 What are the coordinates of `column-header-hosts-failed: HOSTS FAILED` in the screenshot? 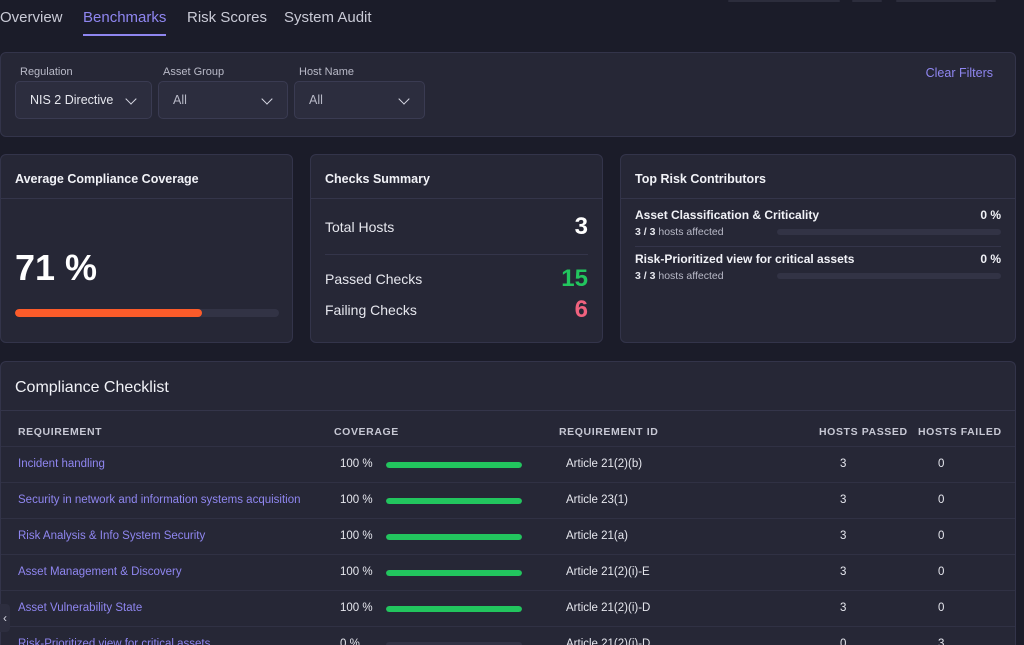 It's located at (960, 432).